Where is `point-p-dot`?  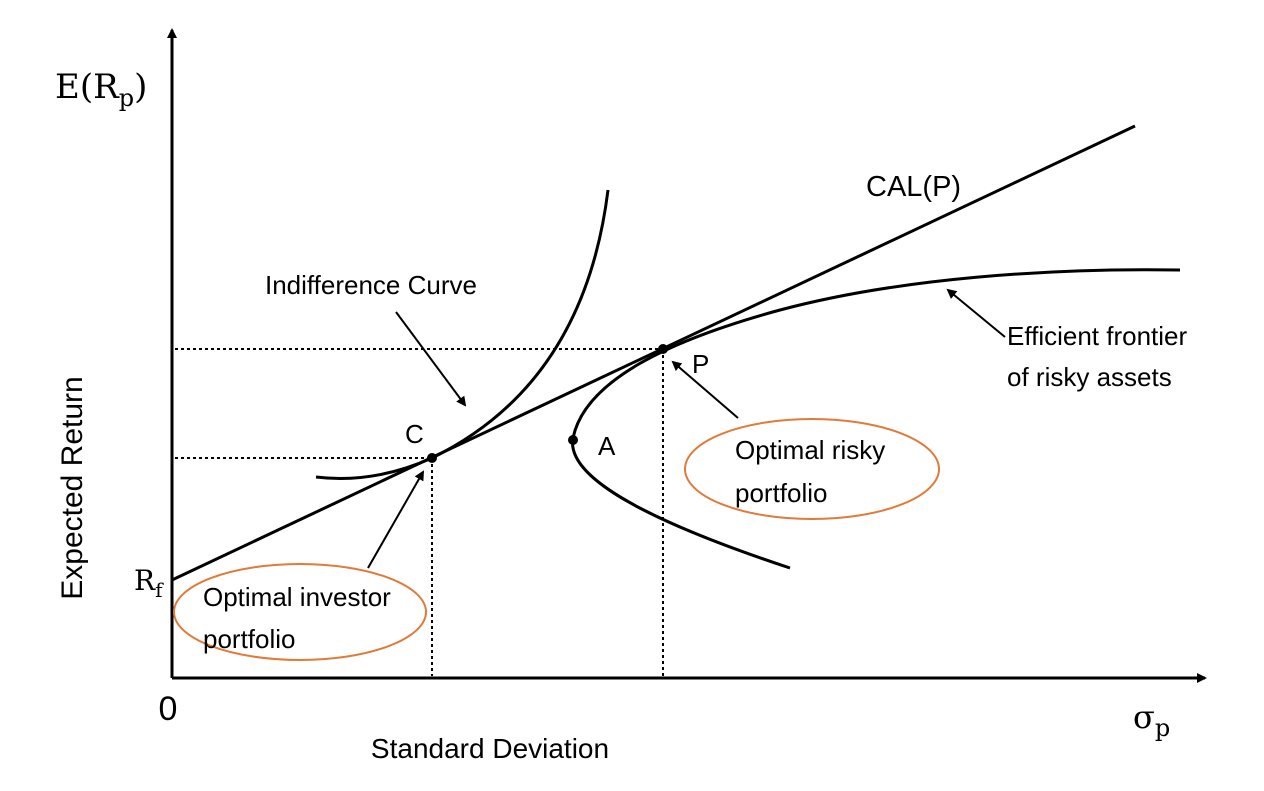
point-p-dot is located at coordinates (663, 349).